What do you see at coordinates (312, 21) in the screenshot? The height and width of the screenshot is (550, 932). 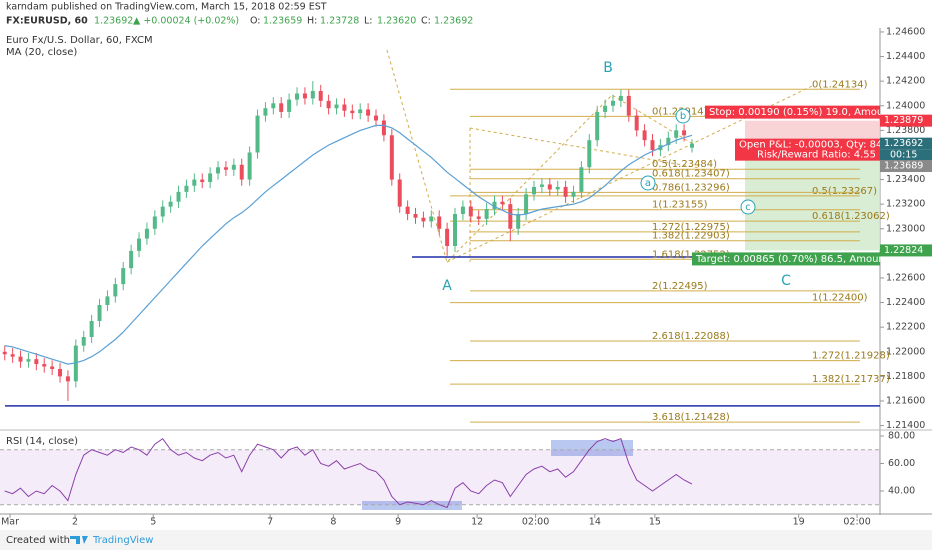 I see `ohlc-key: H:` at bounding box center [312, 21].